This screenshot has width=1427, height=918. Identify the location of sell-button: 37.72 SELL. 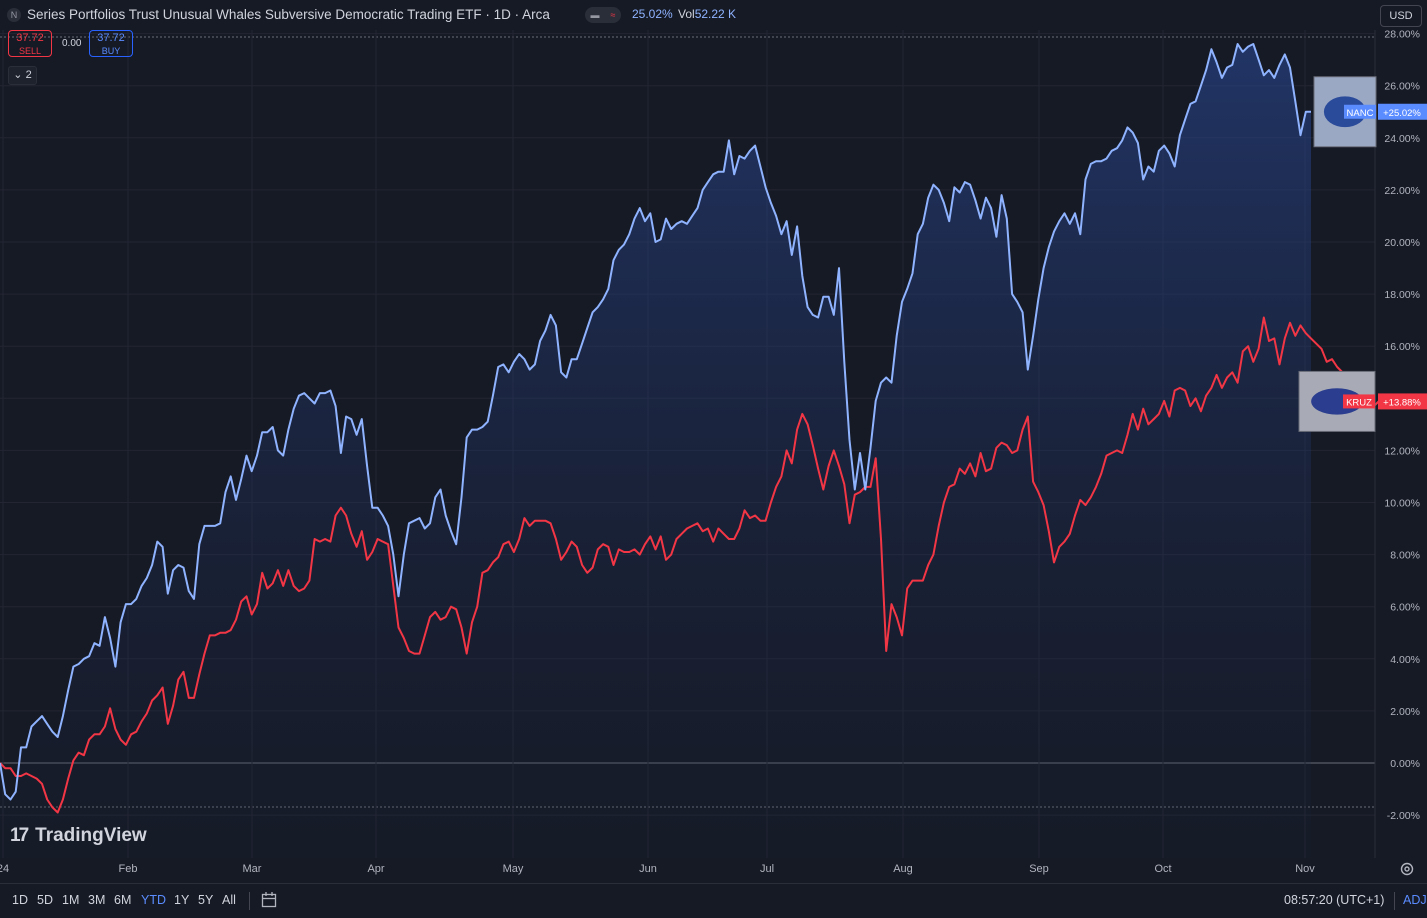
(30, 43).